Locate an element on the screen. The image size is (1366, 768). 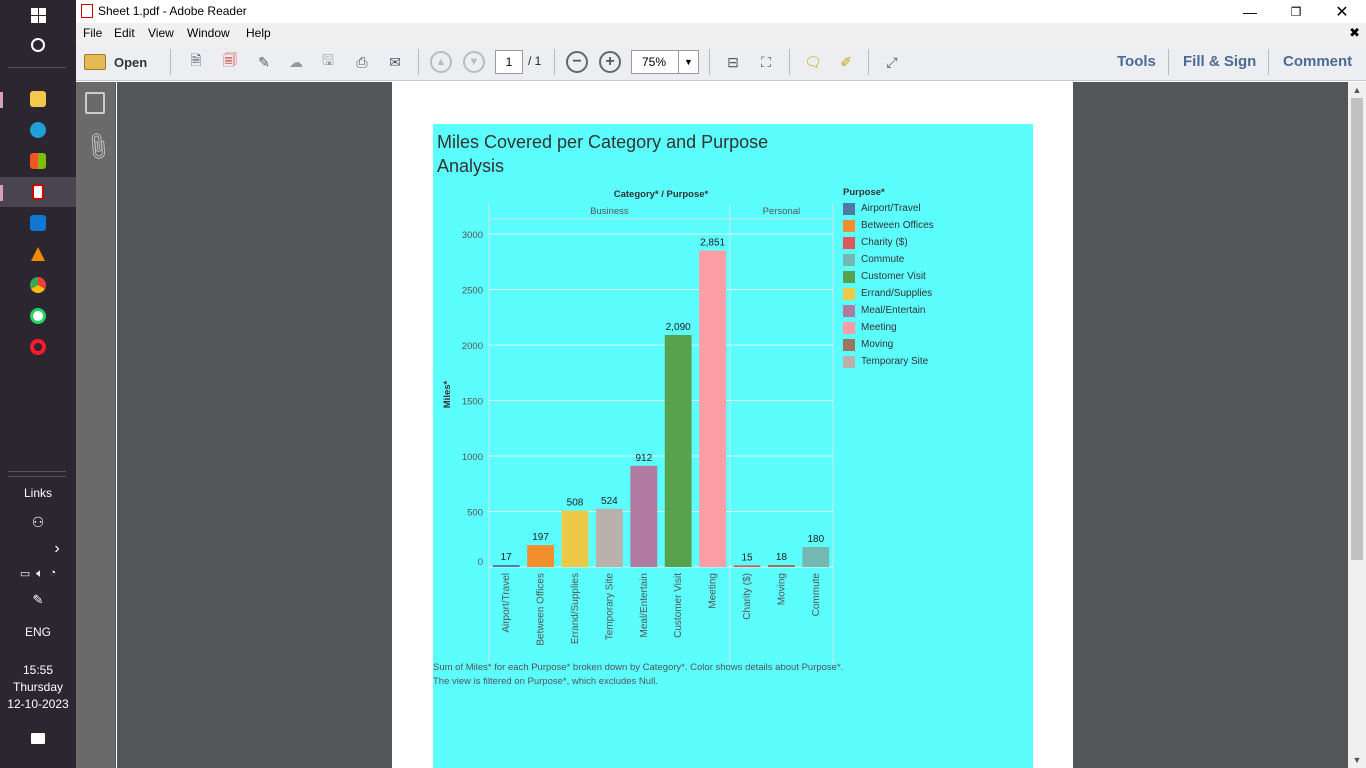
clock-day: Thursday is located at coordinates (38, 687).